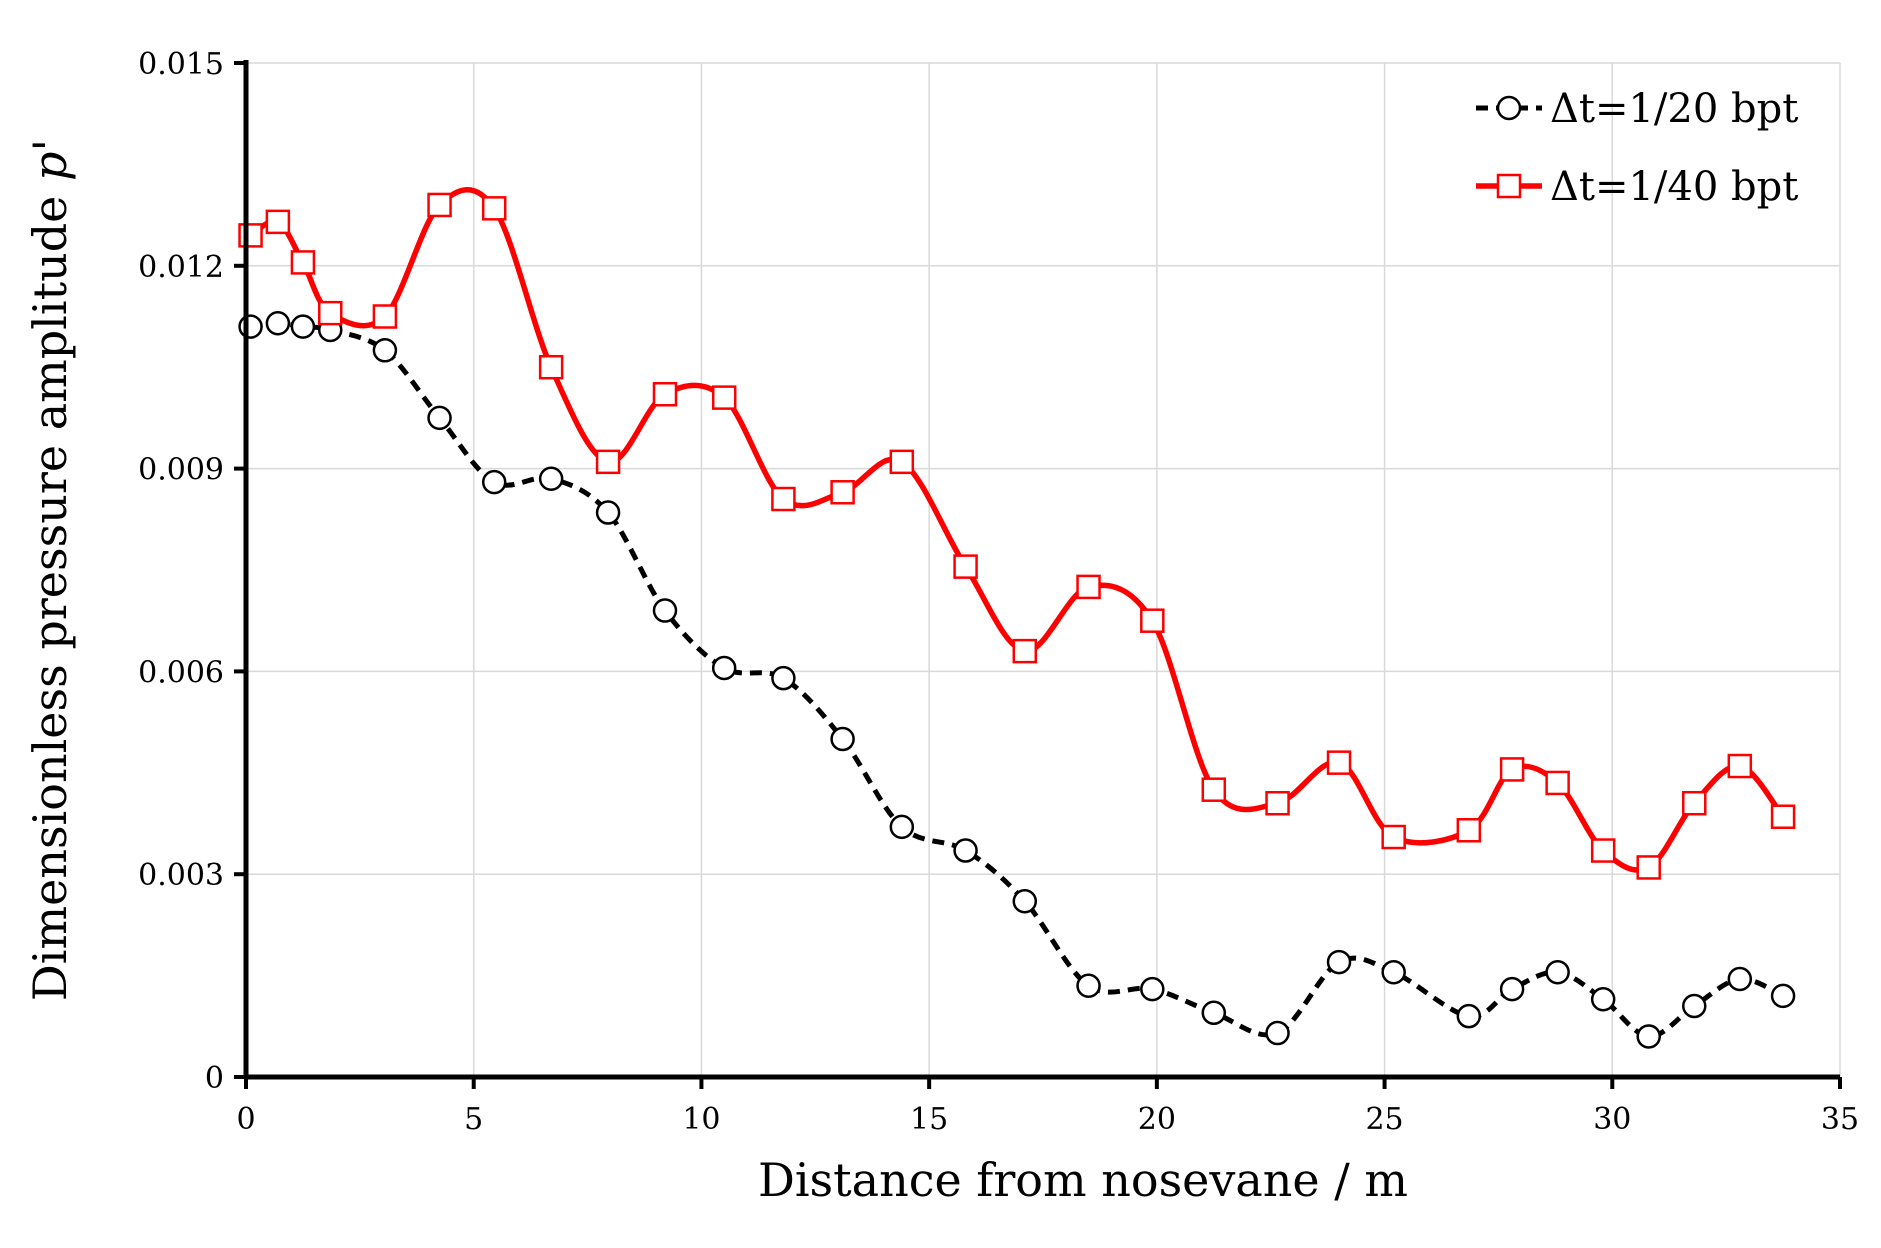 The height and width of the screenshot is (1248, 1881). I want to click on y-axis-title-symbol: p', so click(50, 160).